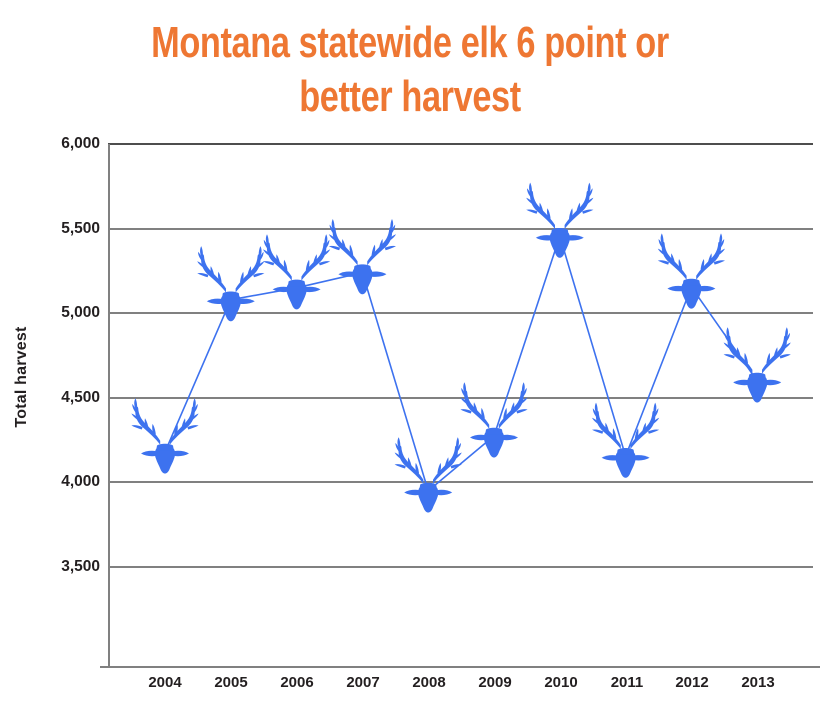 This screenshot has height=705, width=820. Describe the element at coordinates (80, 143) in the screenshot. I see `y-tick-label: 6,000` at that location.